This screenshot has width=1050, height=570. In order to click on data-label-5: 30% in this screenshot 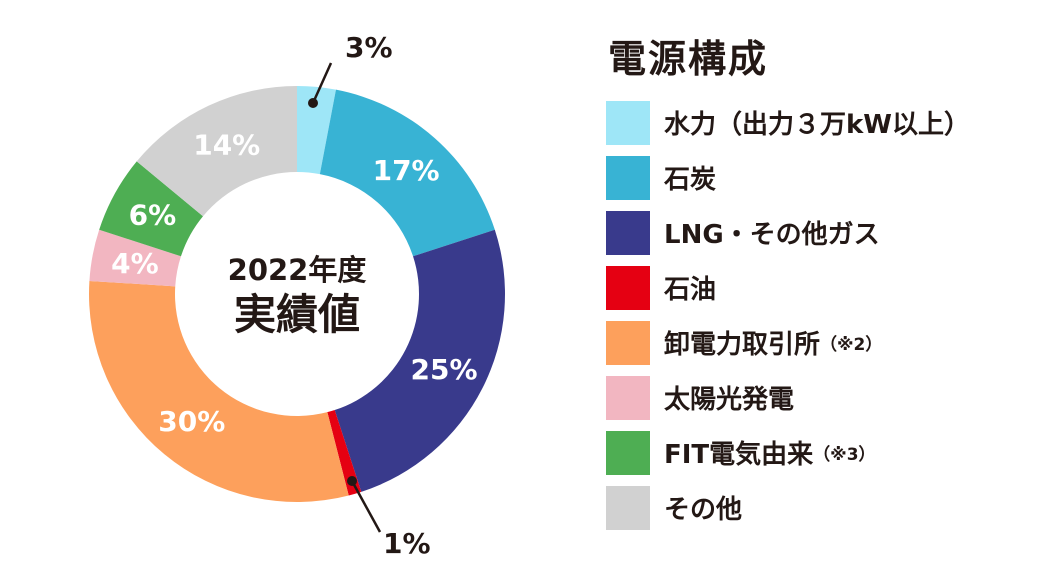, I will do `click(191, 421)`.